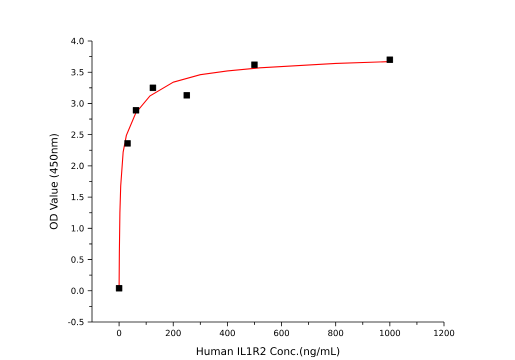 The width and height of the screenshot is (515, 360). Describe the element at coordinates (282, 333) in the screenshot. I see `x-tick-label: 600` at that location.